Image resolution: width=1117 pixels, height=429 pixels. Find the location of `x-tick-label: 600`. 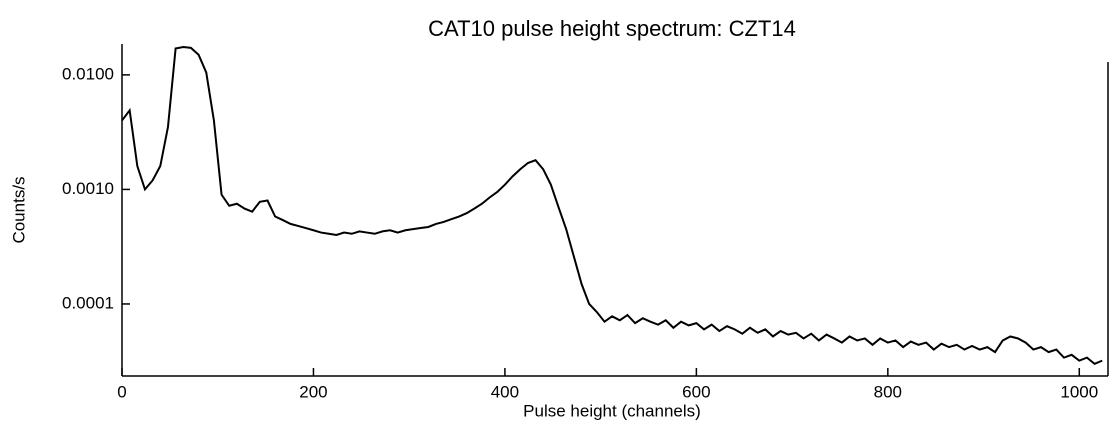

x-tick-label: 600 is located at coordinates (696, 391).